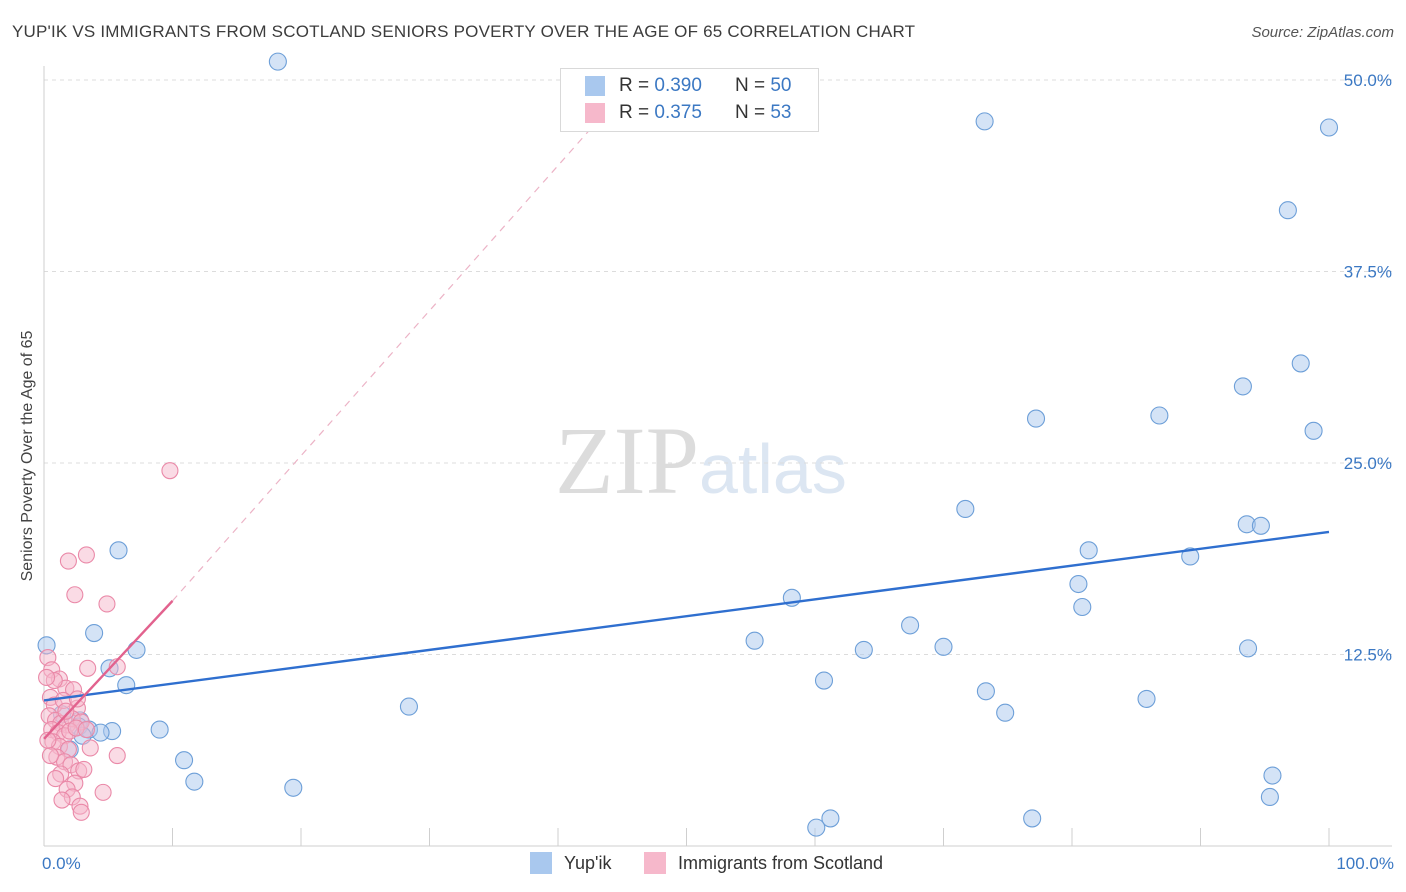 The height and width of the screenshot is (892, 1406). I want to click on legend-item-yupik: Yup'ik, so click(570, 863).